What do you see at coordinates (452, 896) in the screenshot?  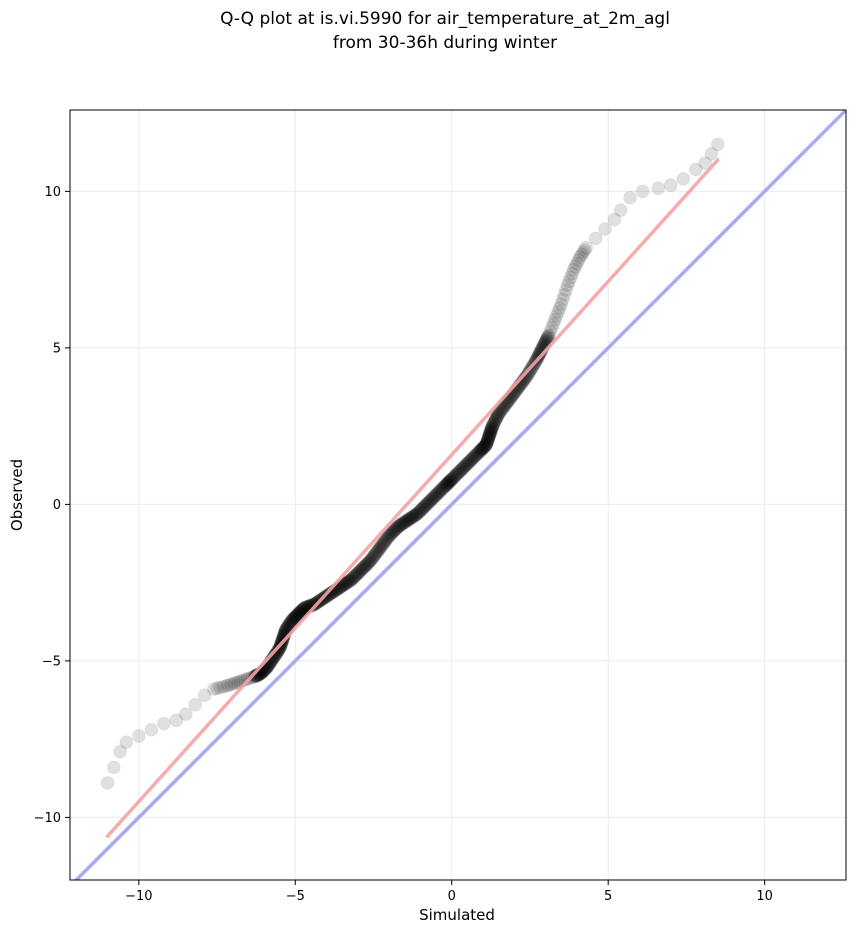 I see `x-tick-label: 0` at bounding box center [452, 896].